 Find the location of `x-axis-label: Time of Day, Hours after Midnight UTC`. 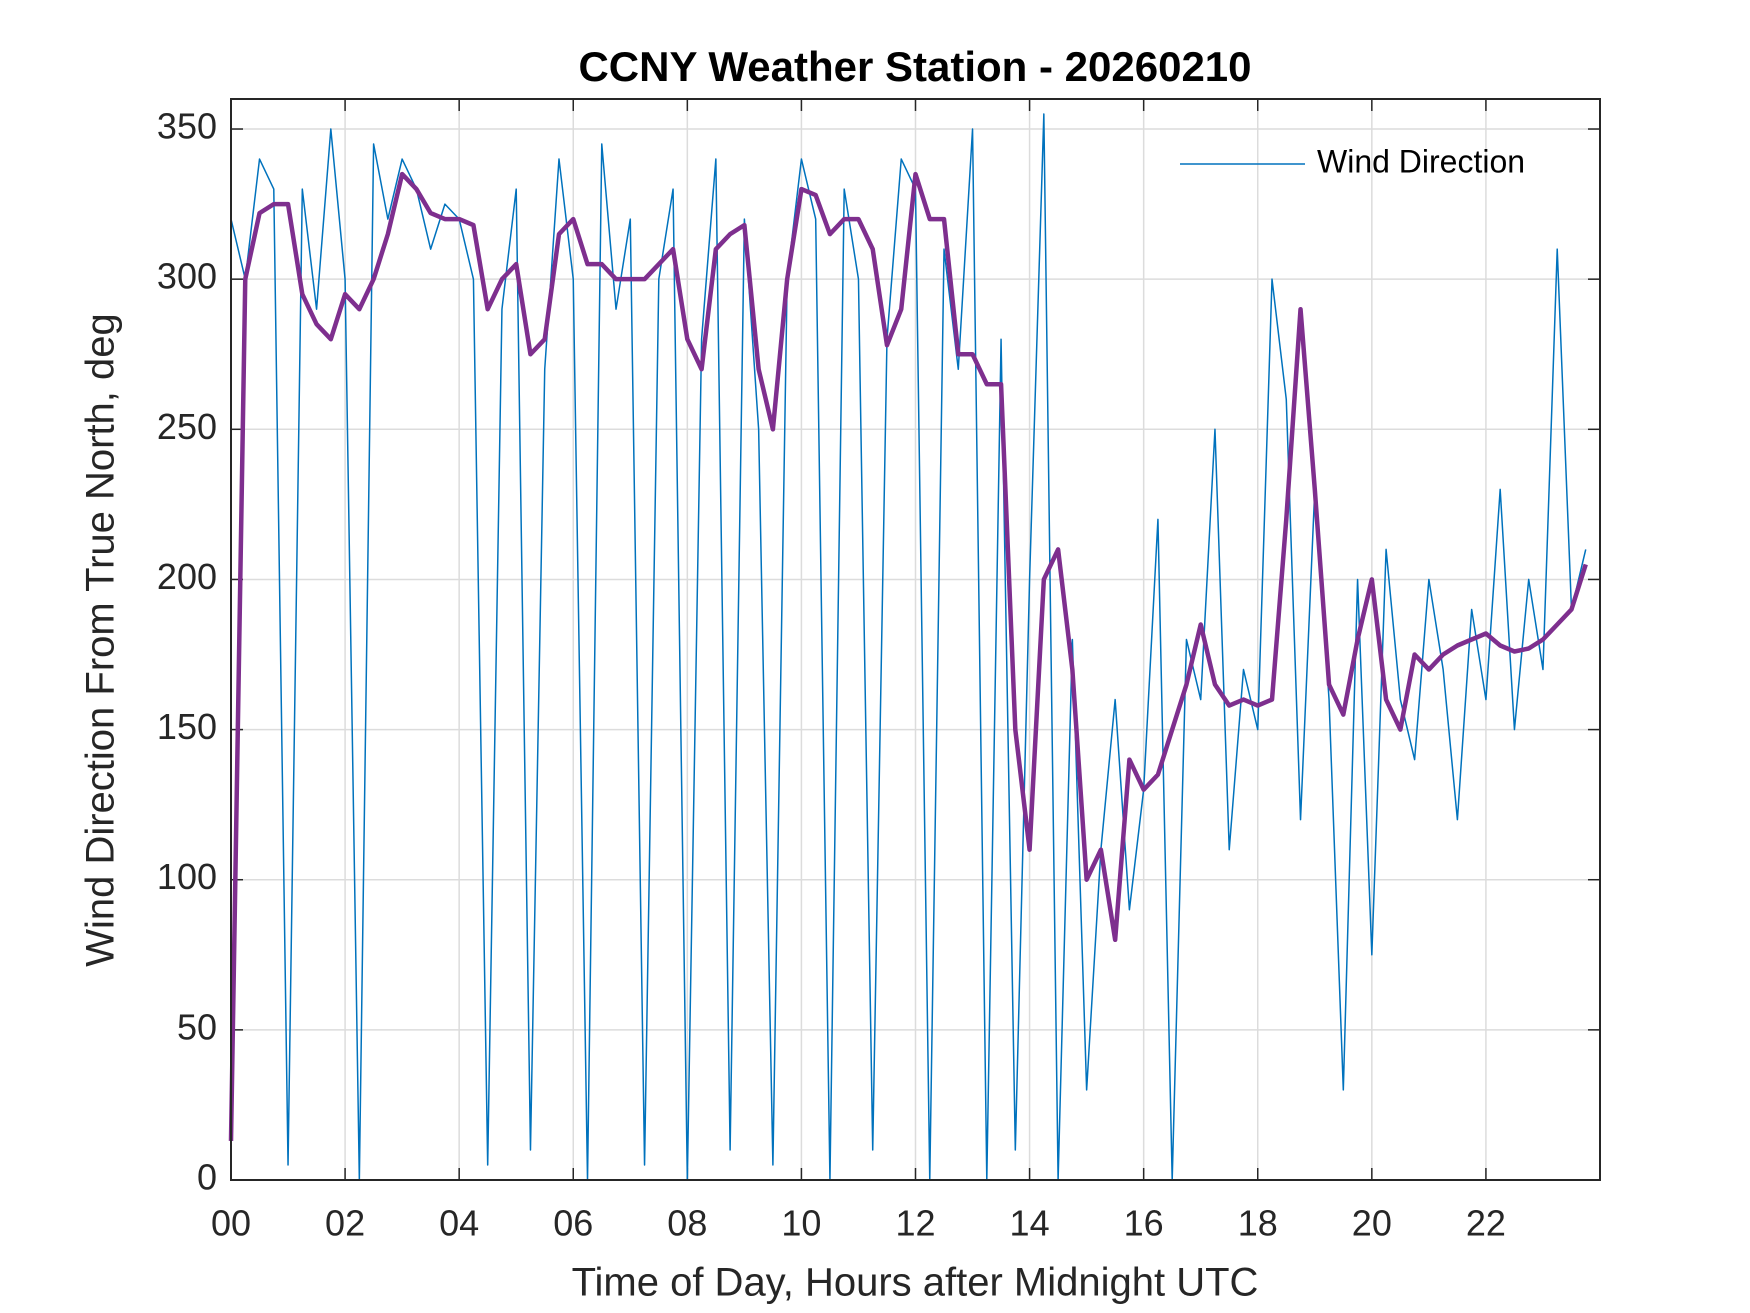

x-axis-label: Time of Day, Hours after Midnight UTC is located at coordinates (915, 1283).